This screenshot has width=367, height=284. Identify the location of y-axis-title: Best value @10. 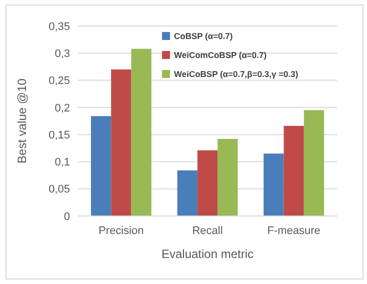
(22, 121).